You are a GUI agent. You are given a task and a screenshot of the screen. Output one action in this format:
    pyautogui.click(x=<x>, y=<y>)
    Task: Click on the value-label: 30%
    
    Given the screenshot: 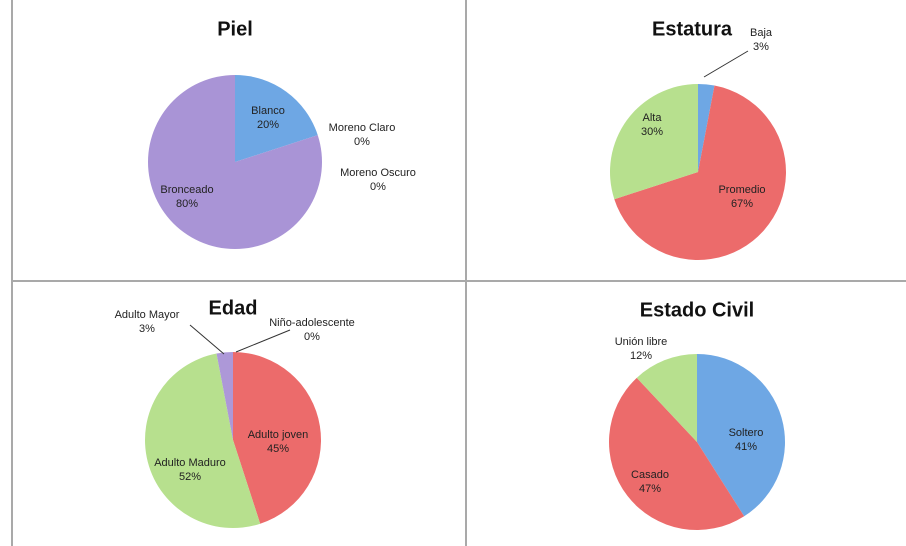 What is the action you would take?
    pyautogui.click(x=652, y=132)
    